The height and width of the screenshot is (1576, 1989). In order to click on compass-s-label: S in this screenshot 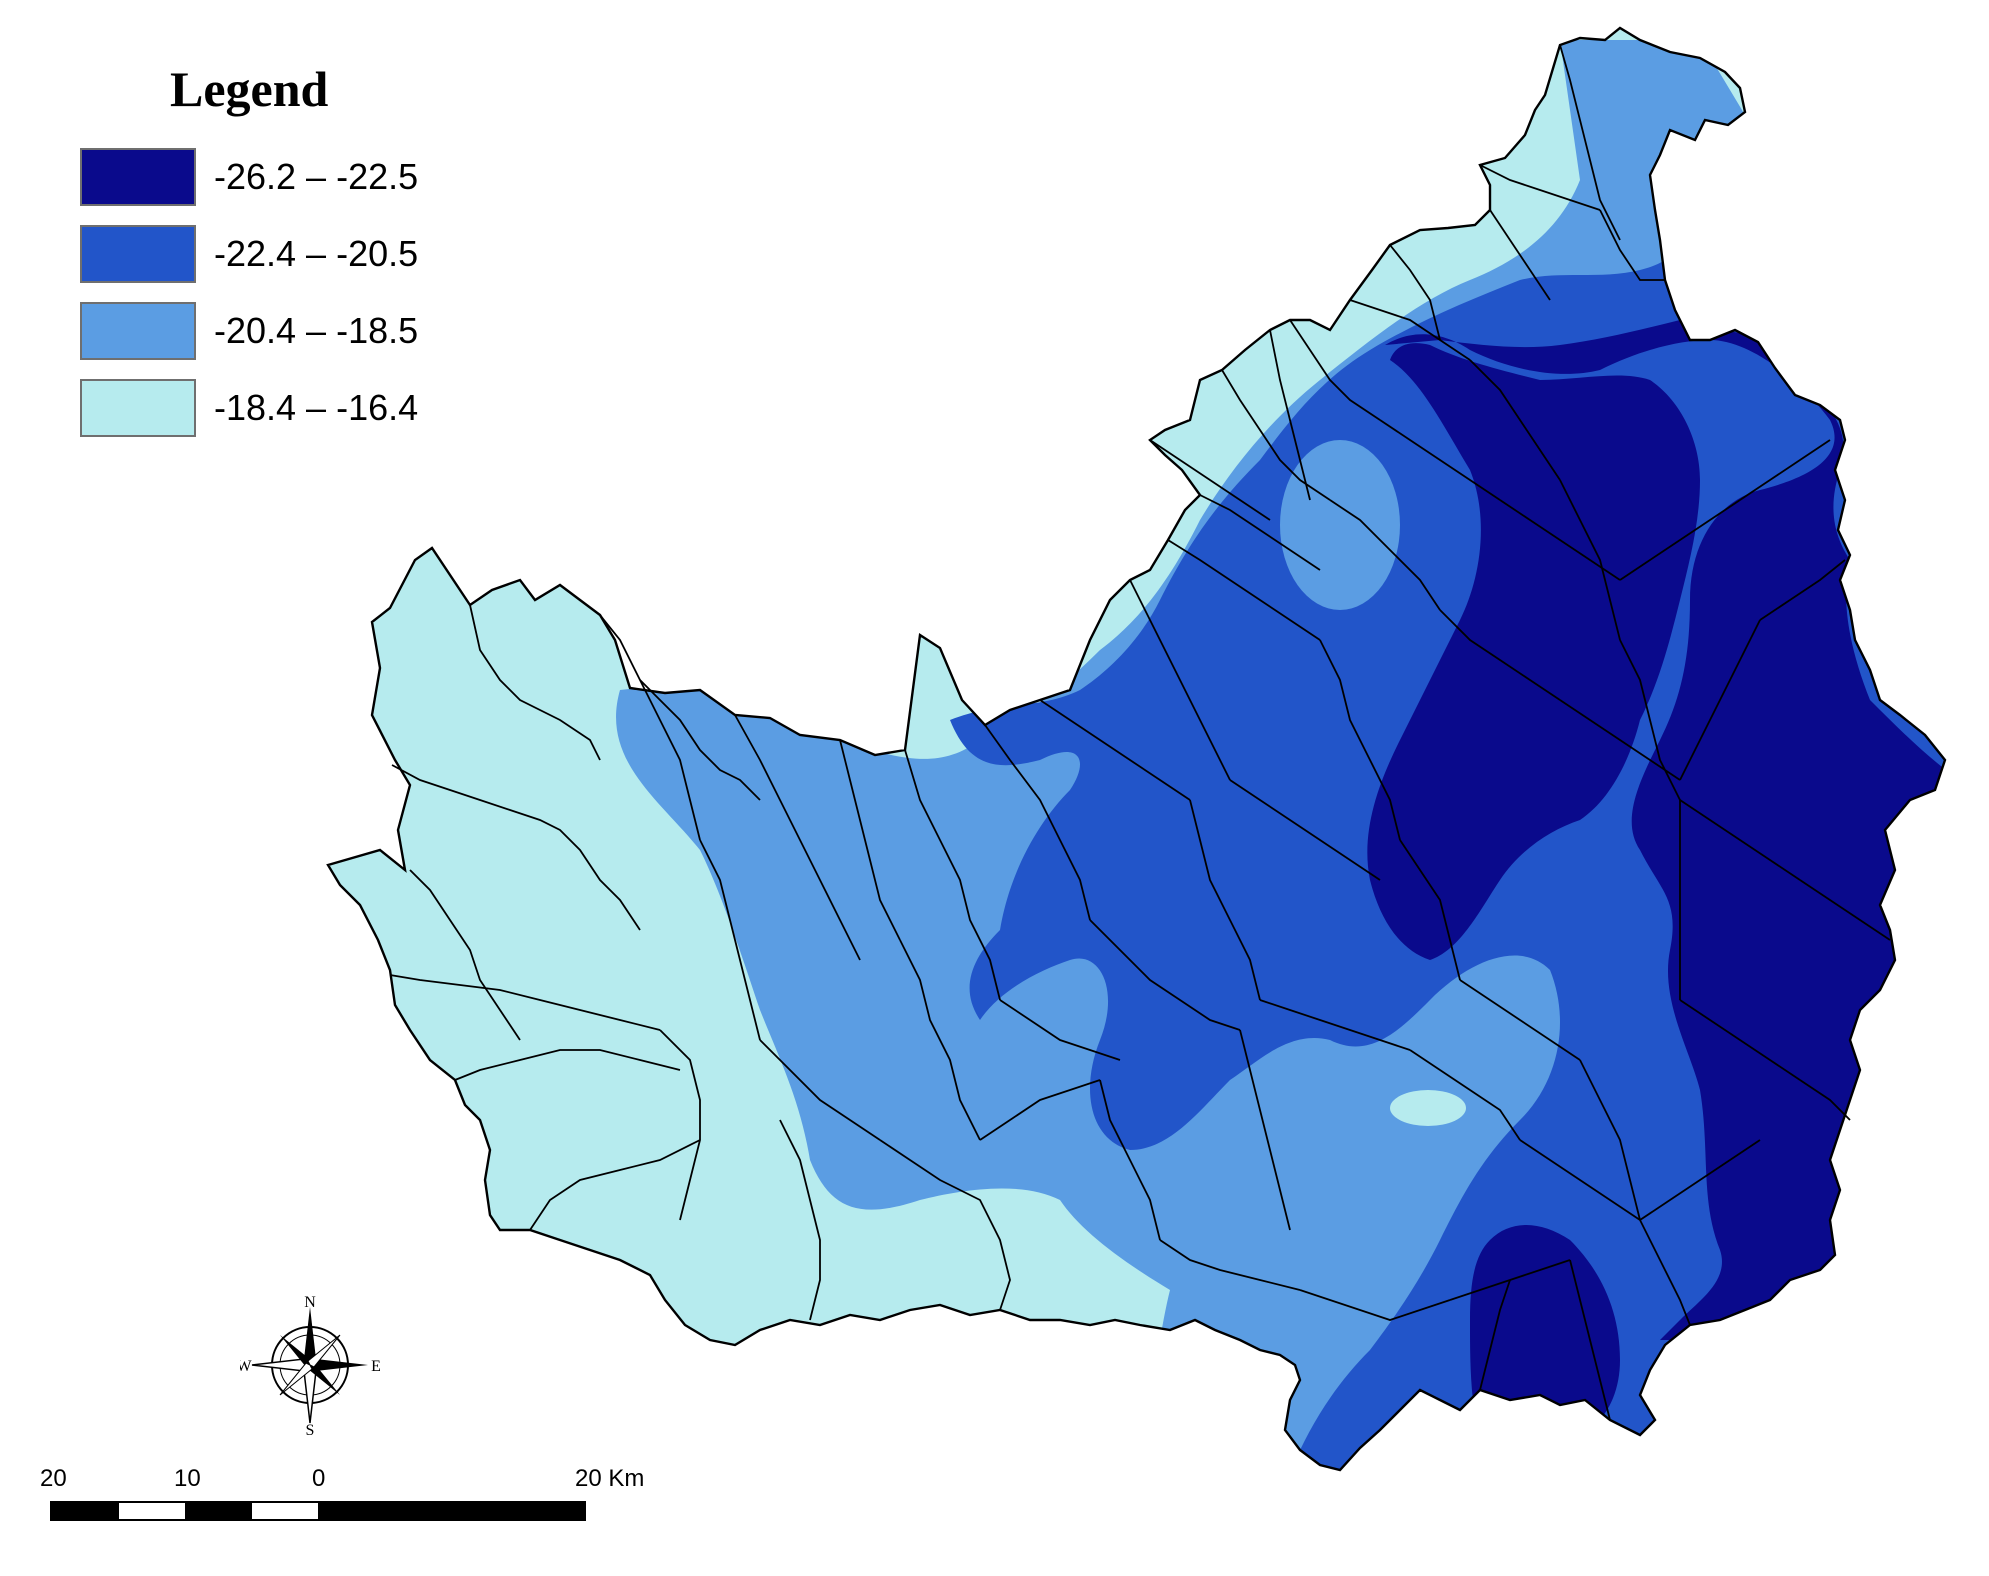, I will do `click(310, 1428)`.